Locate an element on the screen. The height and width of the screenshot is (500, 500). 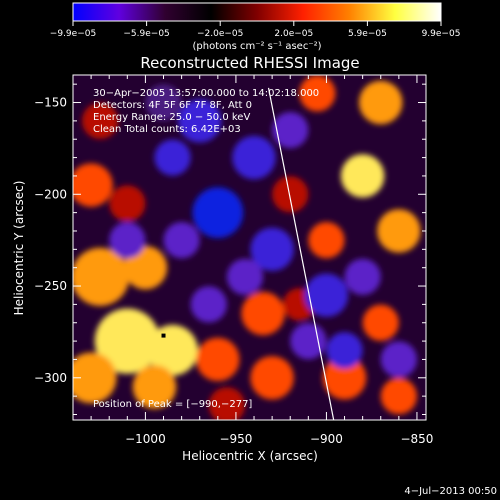
x-tick-label: −850 is located at coordinates (416, 439).